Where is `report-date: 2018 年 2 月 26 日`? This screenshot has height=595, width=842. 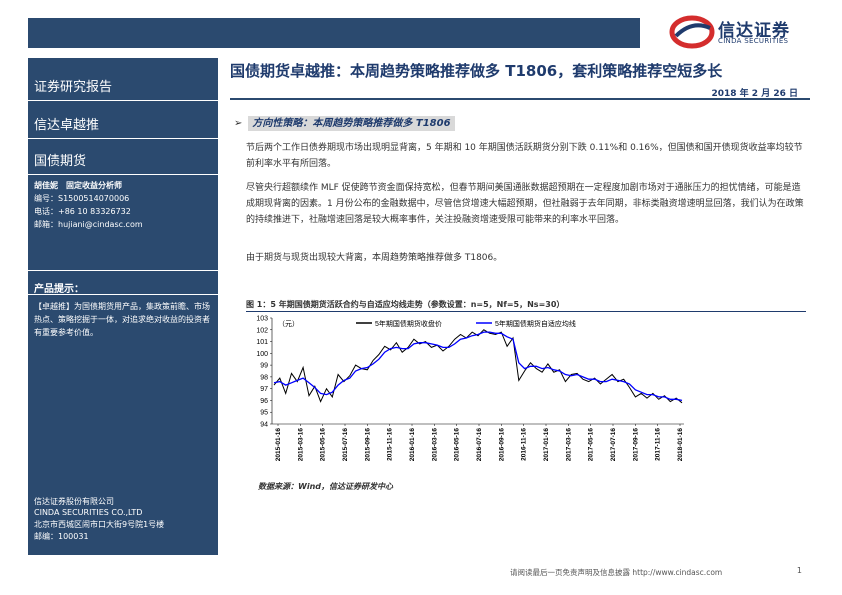
report-date: 2018 年 2 月 26 日 is located at coordinates (754, 94).